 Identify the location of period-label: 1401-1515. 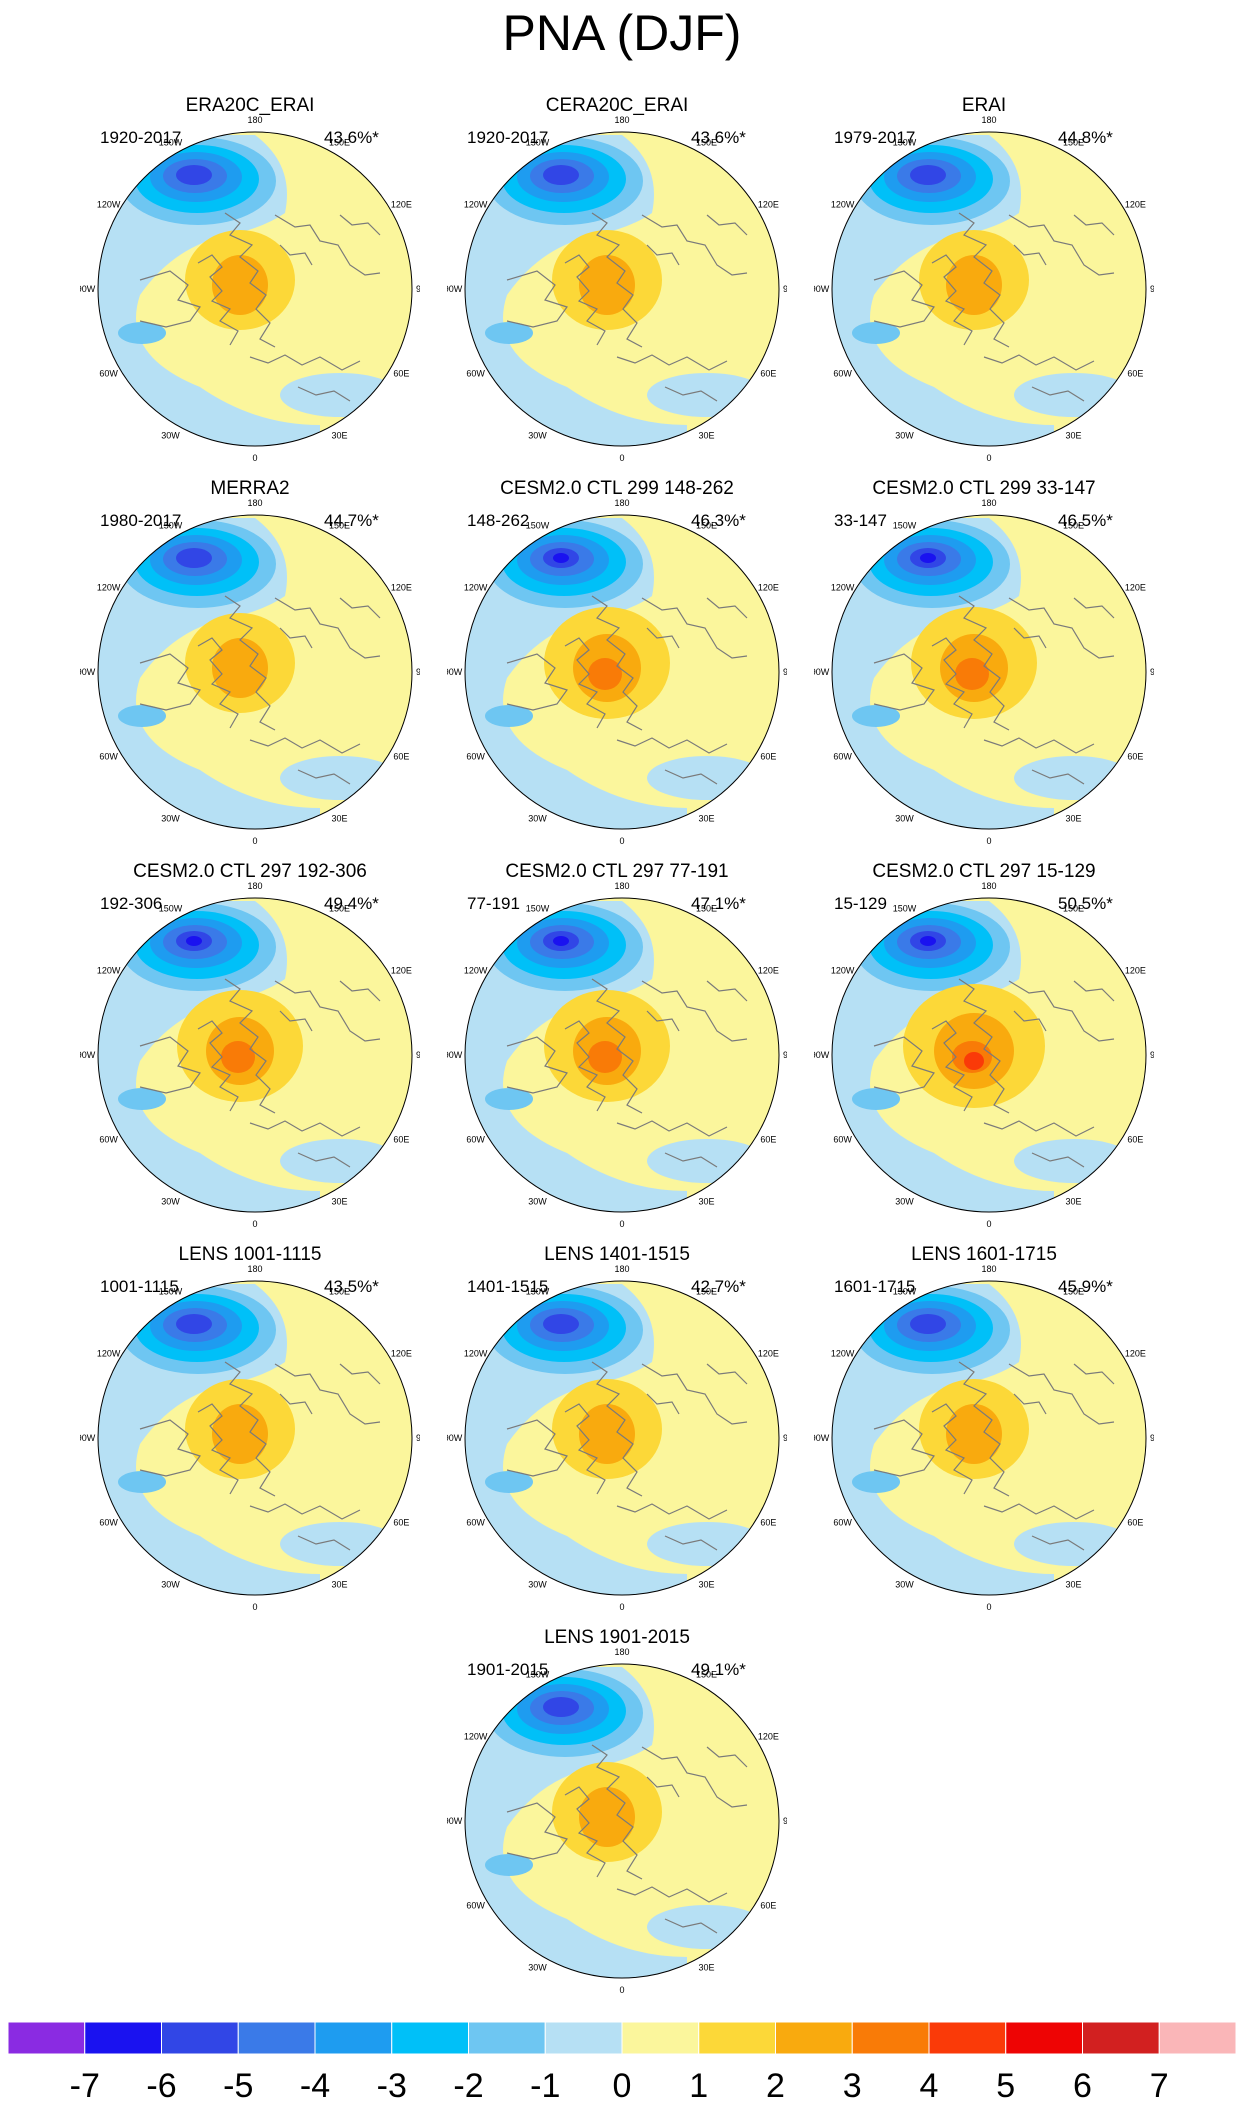
(508, 1286).